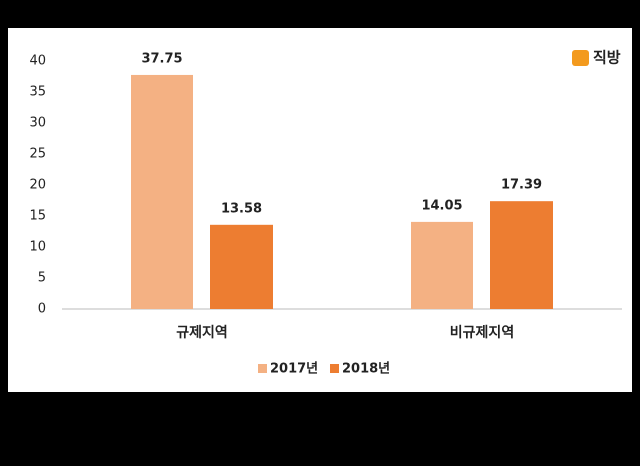  I want to click on y-tick-label: 15, so click(37, 216).